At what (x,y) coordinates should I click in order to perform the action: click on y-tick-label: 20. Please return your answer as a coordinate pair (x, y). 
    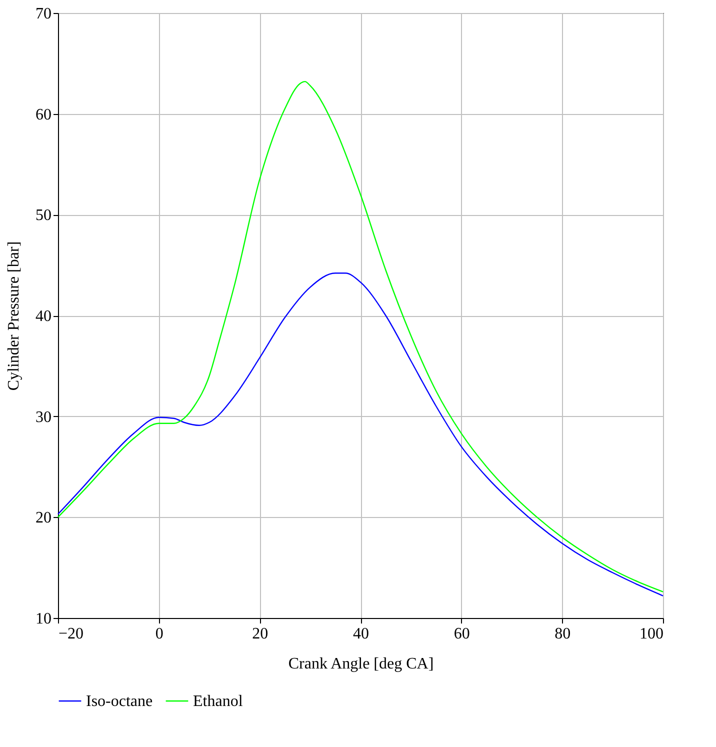
    Looking at the image, I should click on (44, 518).